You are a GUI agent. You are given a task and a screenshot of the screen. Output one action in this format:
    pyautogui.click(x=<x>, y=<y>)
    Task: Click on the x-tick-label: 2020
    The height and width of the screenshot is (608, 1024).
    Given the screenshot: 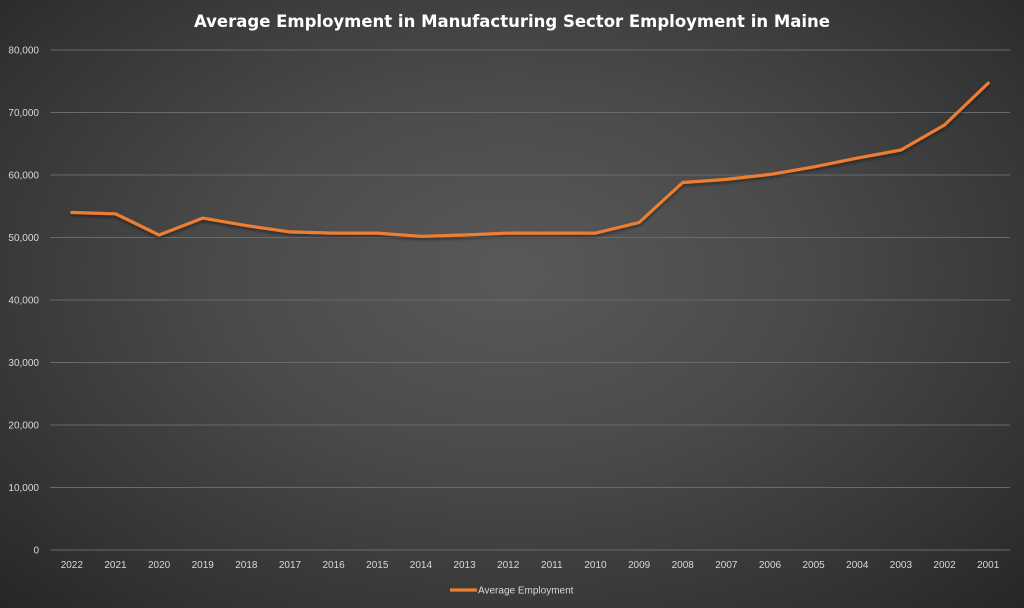 What is the action you would take?
    pyautogui.click(x=159, y=565)
    